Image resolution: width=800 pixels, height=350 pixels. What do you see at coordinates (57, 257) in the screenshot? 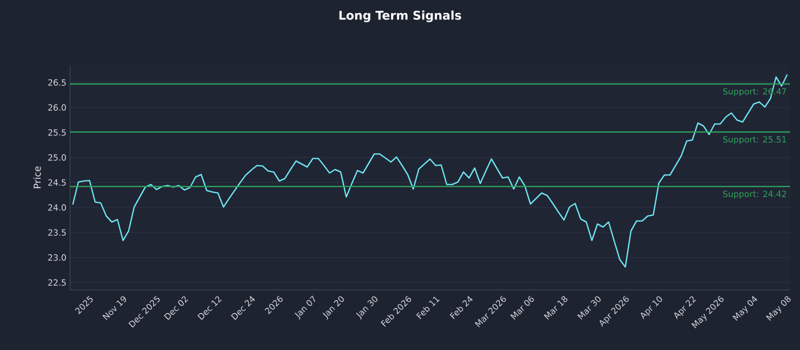
I see `y-tick-label: 23.0` at bounding box center [57, 257].